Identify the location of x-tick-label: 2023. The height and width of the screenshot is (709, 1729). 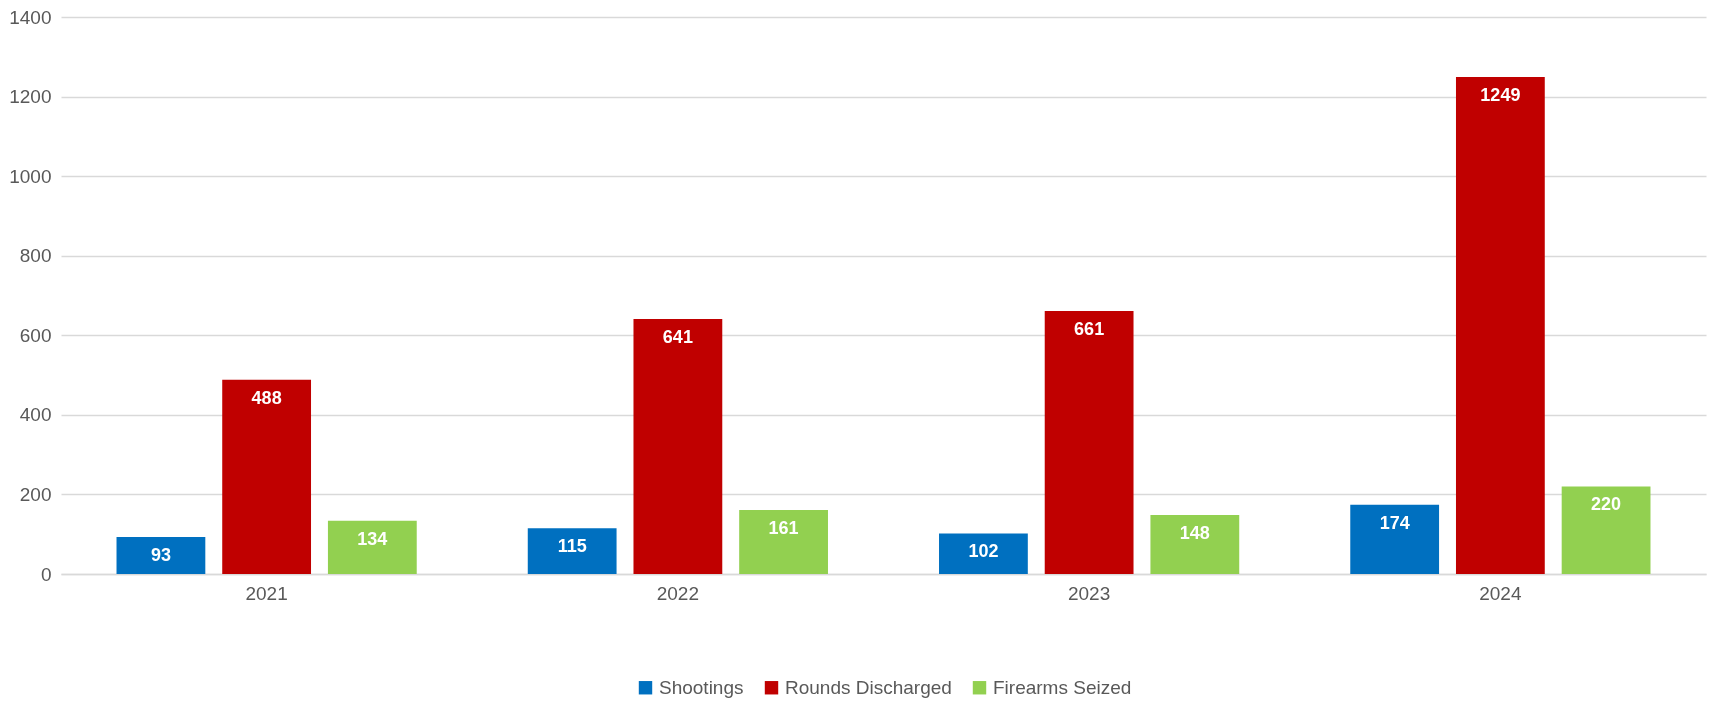
(1089, 593).